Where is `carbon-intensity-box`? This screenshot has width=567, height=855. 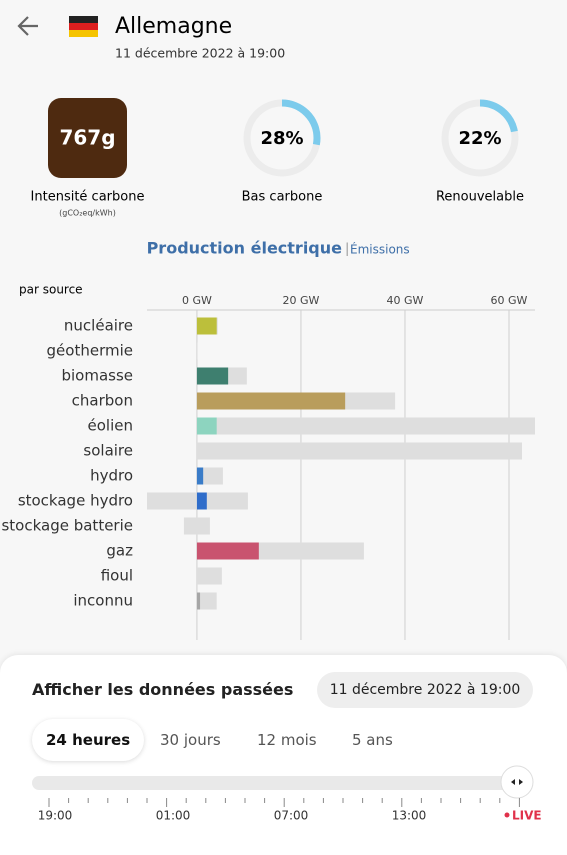 carbon-intensity-box is located at coordinates (87, 138).